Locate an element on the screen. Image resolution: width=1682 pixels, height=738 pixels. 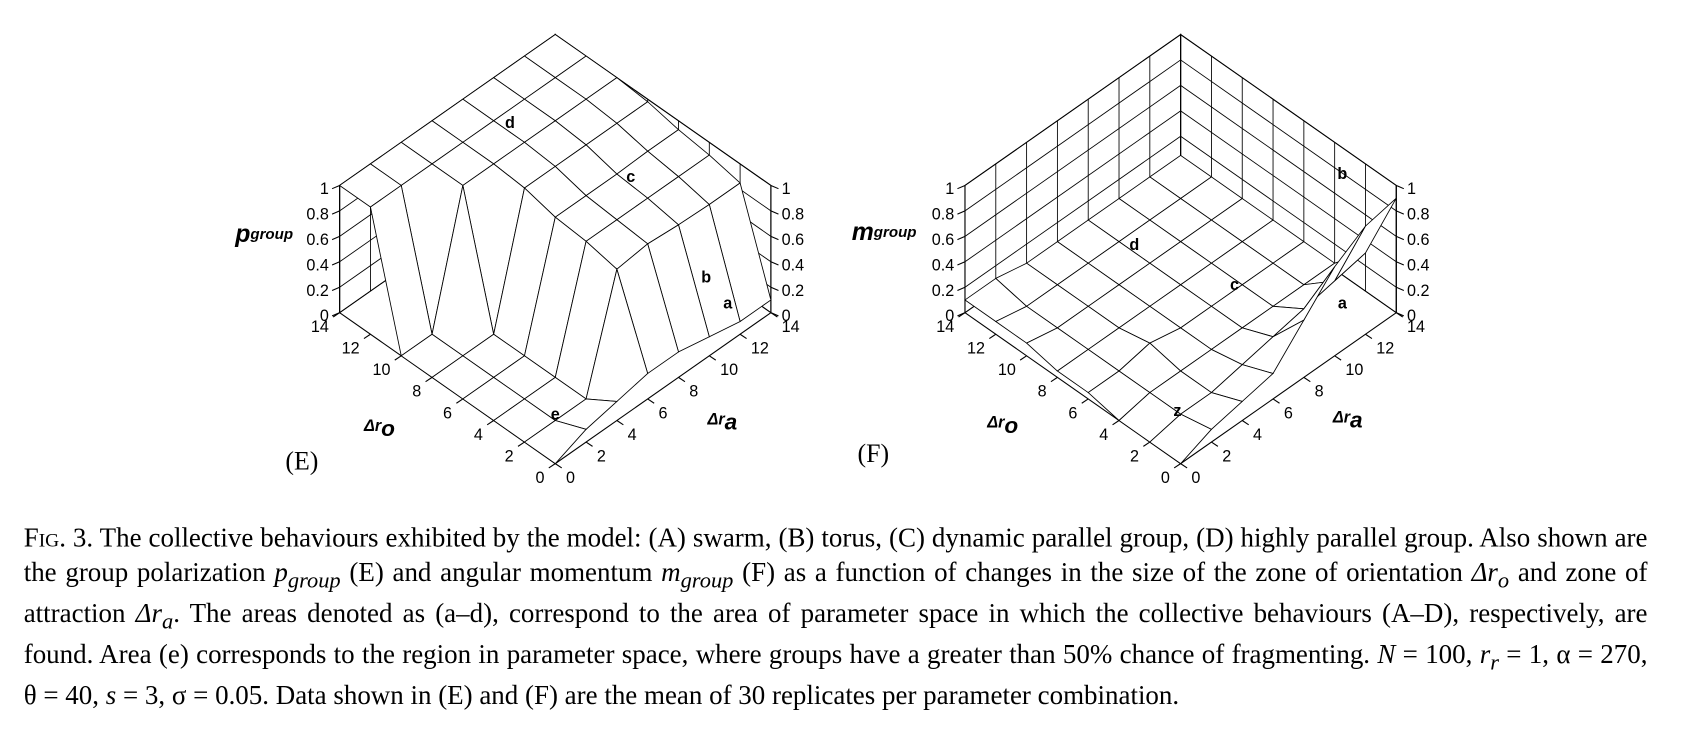
region-label: a is located at coordinates (728, 303).